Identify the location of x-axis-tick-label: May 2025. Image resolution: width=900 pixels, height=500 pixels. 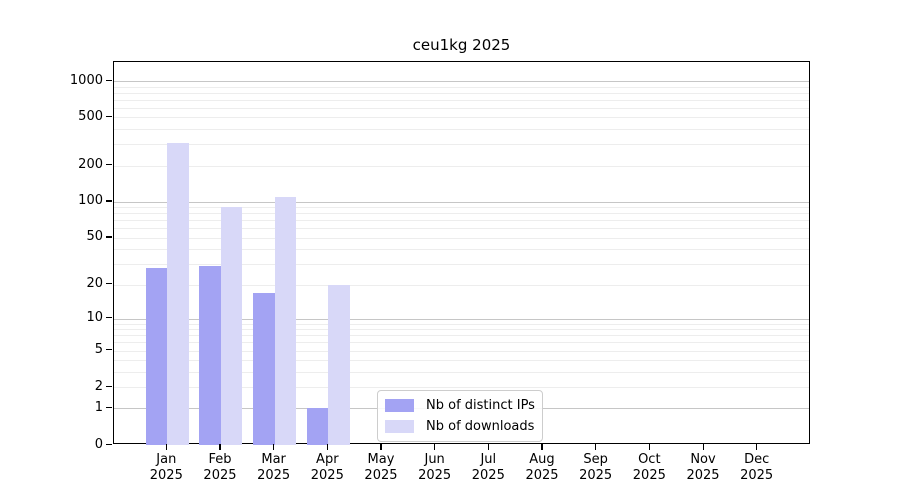
(381, 467).